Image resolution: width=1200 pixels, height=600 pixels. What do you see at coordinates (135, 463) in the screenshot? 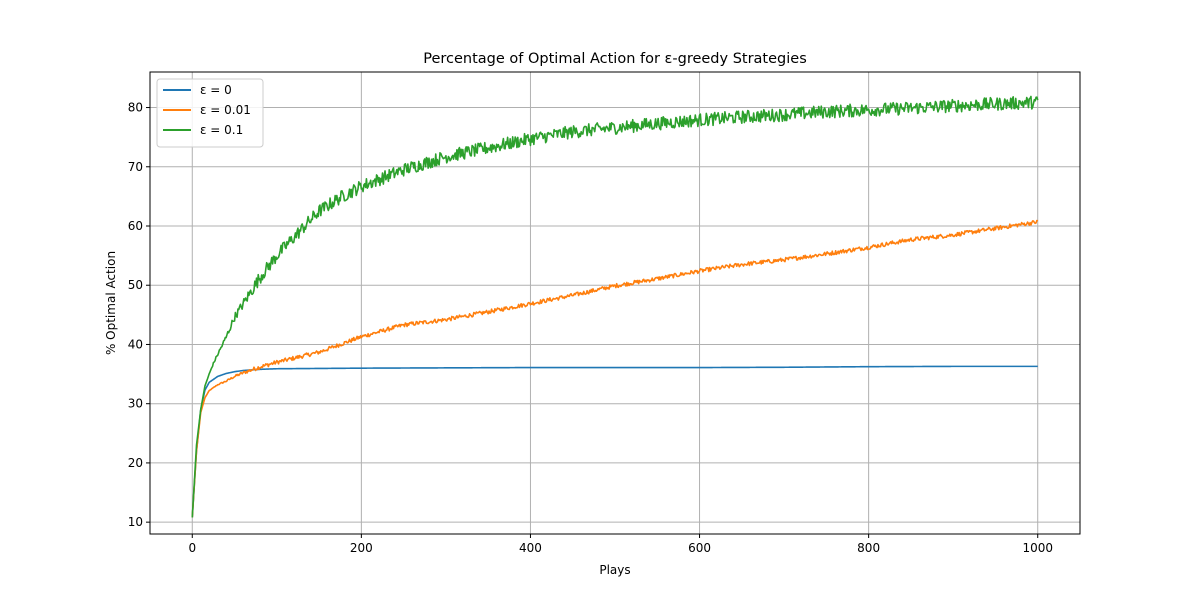
I see `y-tick-label: 20` at bounding box center [135, 463].